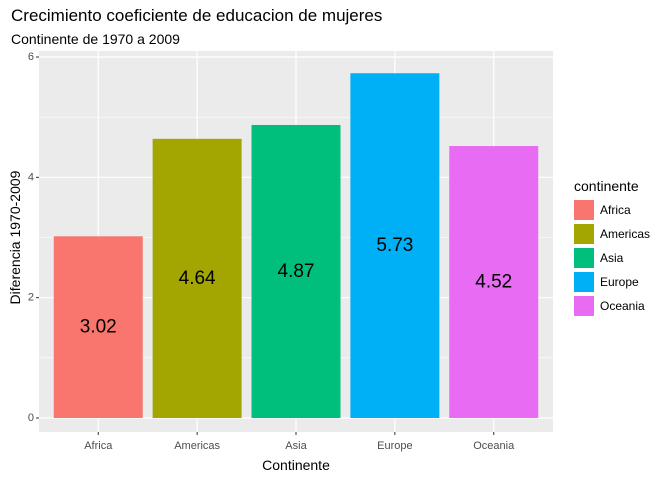  I want to click on legend: Africa Americas Asia Europe Oceania, so click(612, 258).